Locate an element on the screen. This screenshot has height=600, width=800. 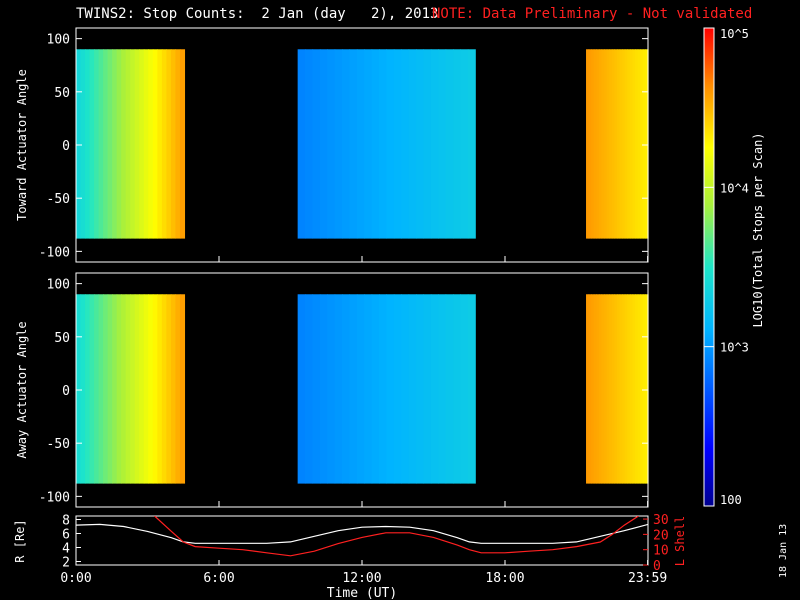
orbit-ytick-label-right: 30 is located at coordinates (661, 520).